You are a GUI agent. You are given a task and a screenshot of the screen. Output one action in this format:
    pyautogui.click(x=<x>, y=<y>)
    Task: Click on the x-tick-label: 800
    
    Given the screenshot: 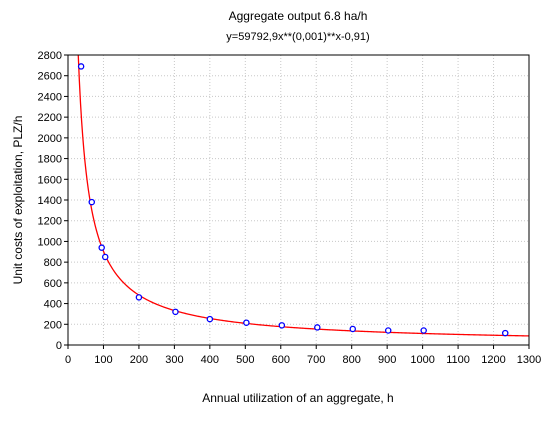 What is the action you would take?
    pyautogui.click(x=352, y=360)
    